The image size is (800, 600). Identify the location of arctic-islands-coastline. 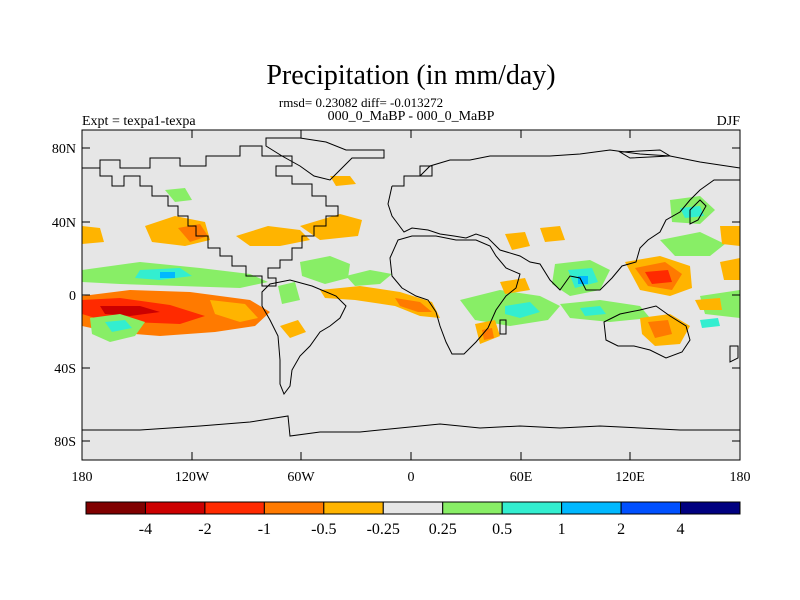
(545, 163).